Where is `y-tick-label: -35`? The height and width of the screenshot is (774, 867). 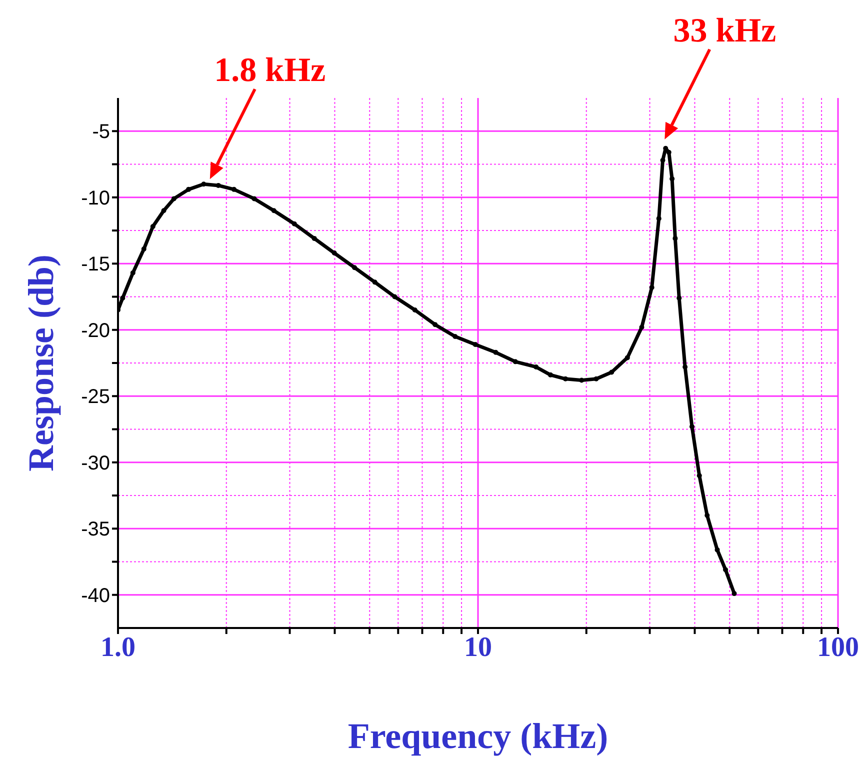 y-tick-label: -35 is located at coordinates (95, 529).